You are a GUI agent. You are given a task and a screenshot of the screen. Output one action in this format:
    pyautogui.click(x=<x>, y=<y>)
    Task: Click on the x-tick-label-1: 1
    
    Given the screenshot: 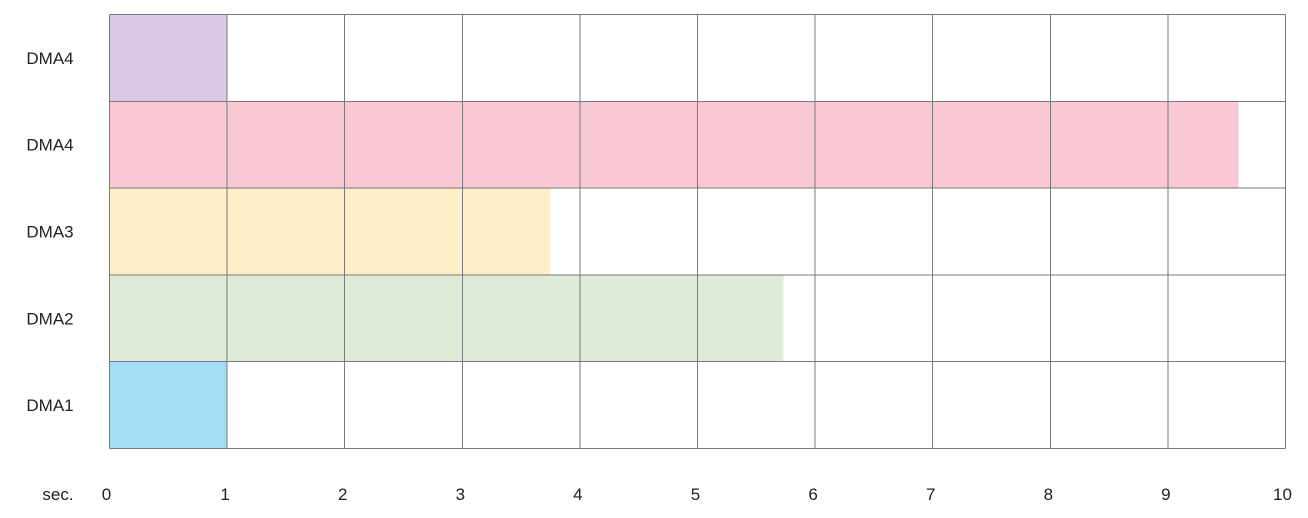 What is the action you would take?
    pyautogui.click(x=224, y=494)
    